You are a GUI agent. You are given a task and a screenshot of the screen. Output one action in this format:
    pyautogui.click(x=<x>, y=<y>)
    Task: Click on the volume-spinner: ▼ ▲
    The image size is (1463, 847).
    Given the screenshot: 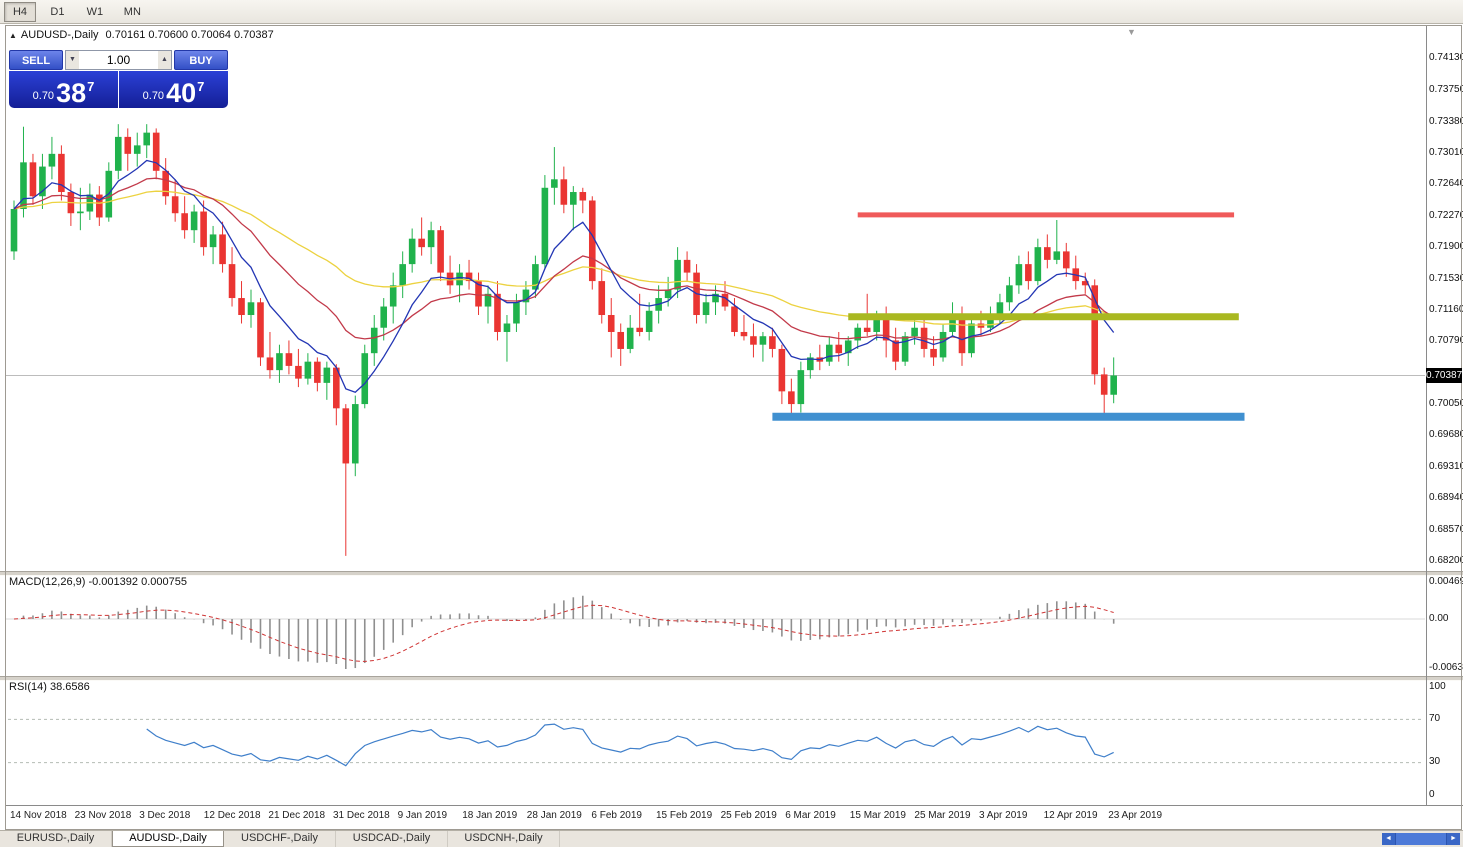 What is the action you would take?
    pyautogui.click(x=118, y=60)
    